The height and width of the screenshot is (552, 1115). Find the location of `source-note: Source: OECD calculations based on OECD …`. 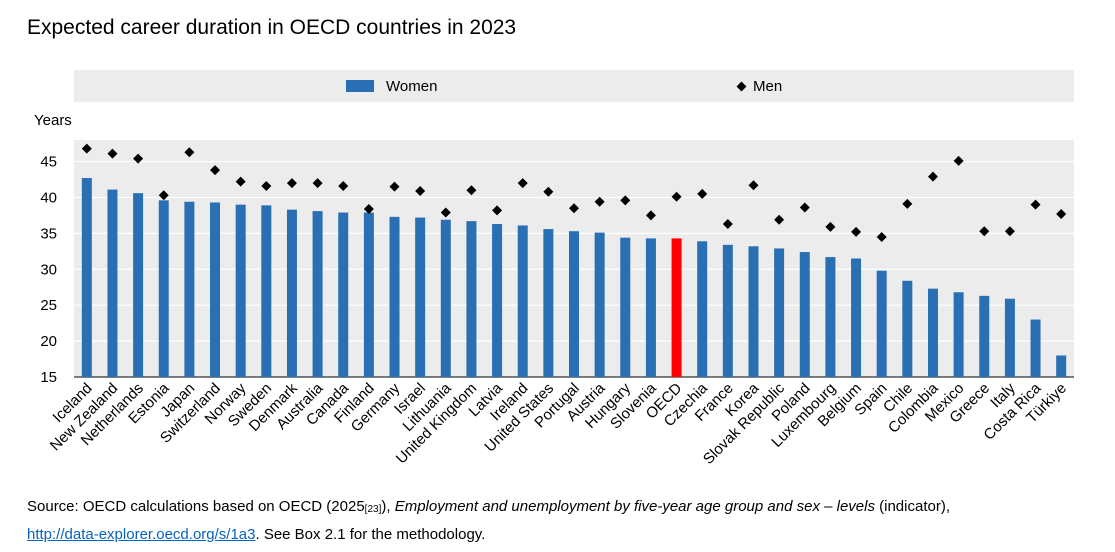

source-note: Source: OECD calculations based on OECD … is located at coordinates (564, 520).